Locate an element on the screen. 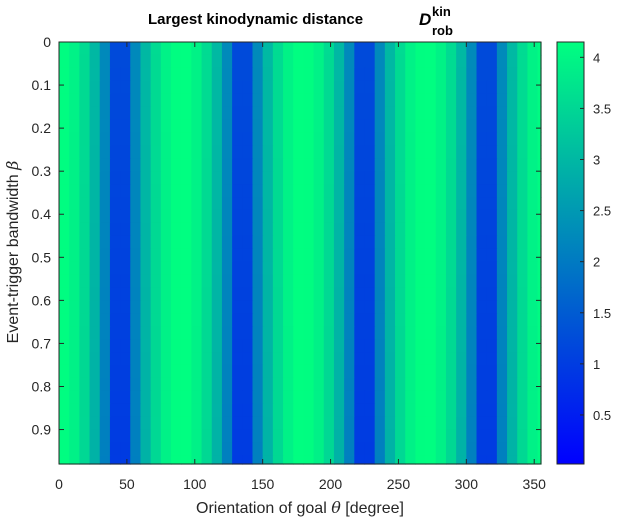  x-tick-label: 250 is located at coordinates (399, 484).